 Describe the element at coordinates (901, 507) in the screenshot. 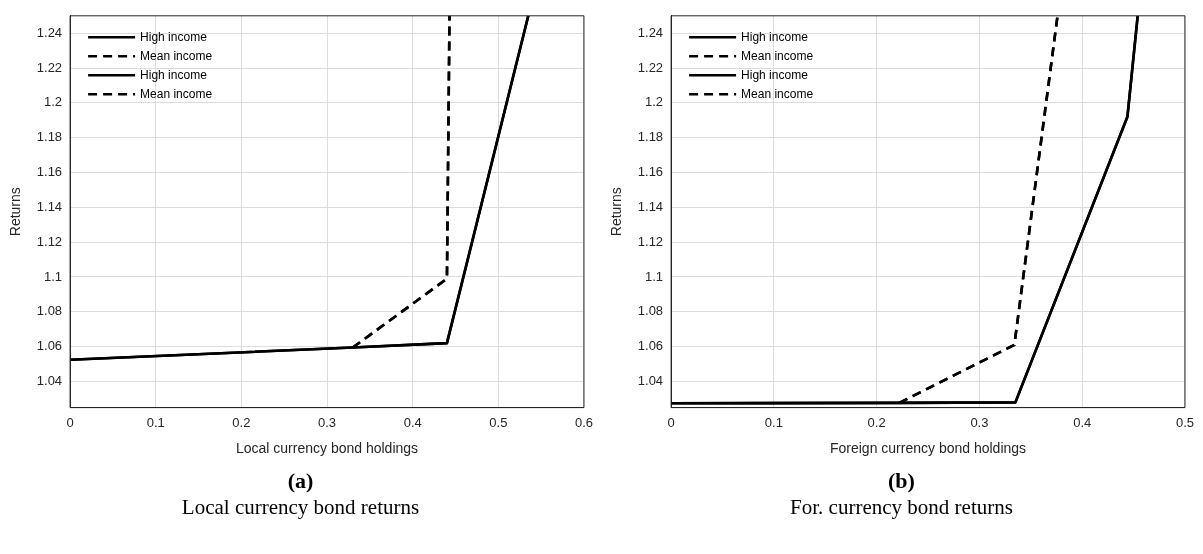

I see `text: For. currency bond returns` at that location.